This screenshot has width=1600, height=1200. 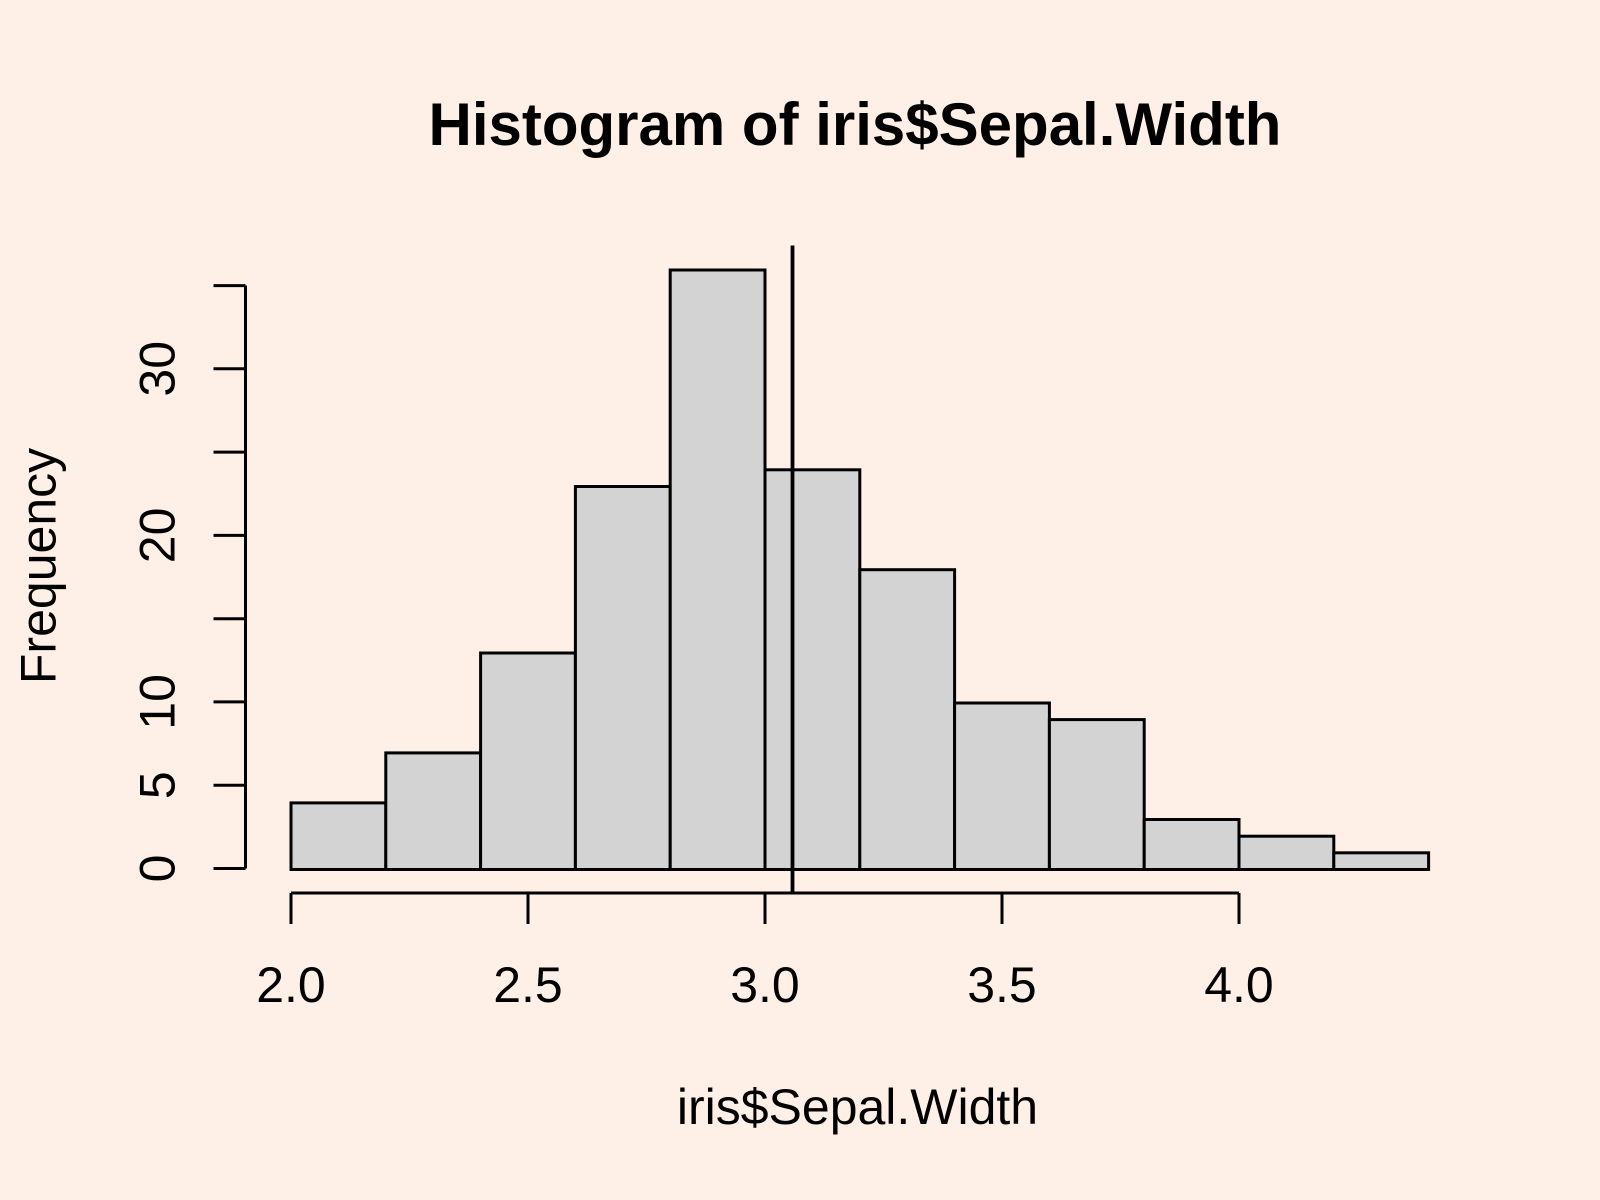 I want to click on svg-text: 3.5, so click(x=1002, y=985).